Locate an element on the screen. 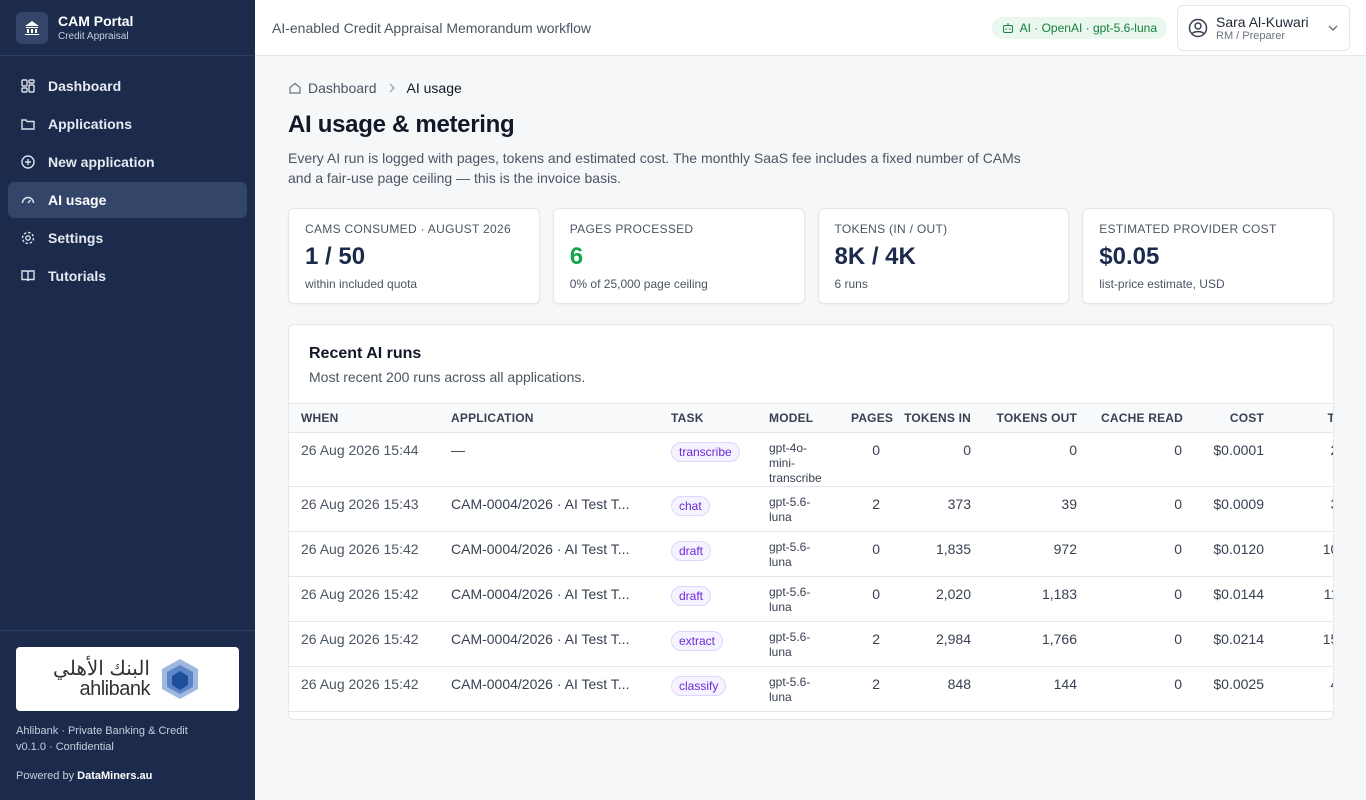 This screenshot has width=1366, height=800. column-header: TIME is located at coordinates (1304, 418).